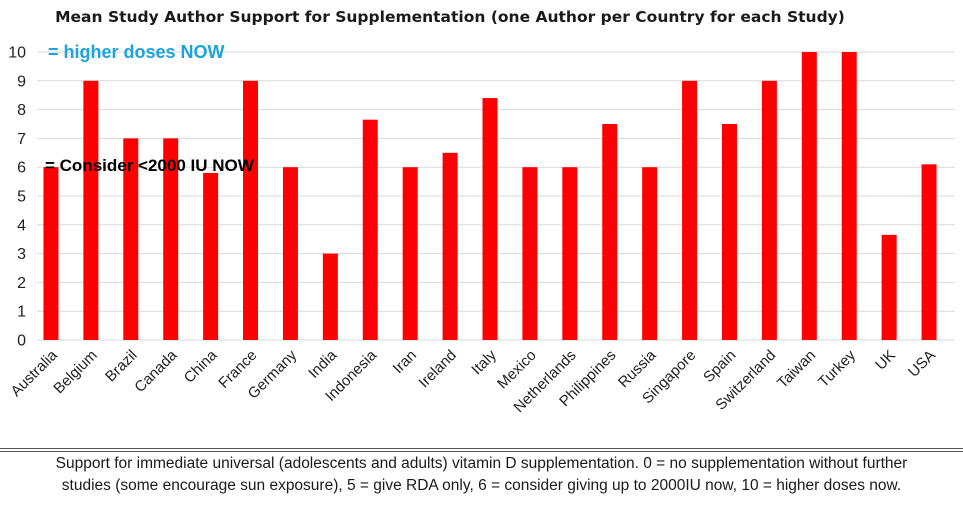  I want to click on x-tick-label-italy: Italy, so click(484, 362).